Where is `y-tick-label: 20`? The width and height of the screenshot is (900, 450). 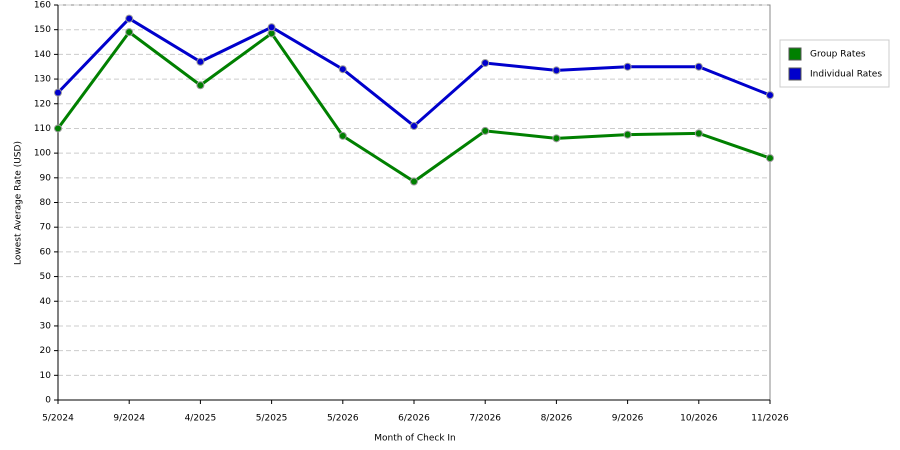 y-tick-label: 20 is located at coordinates (46, 351).